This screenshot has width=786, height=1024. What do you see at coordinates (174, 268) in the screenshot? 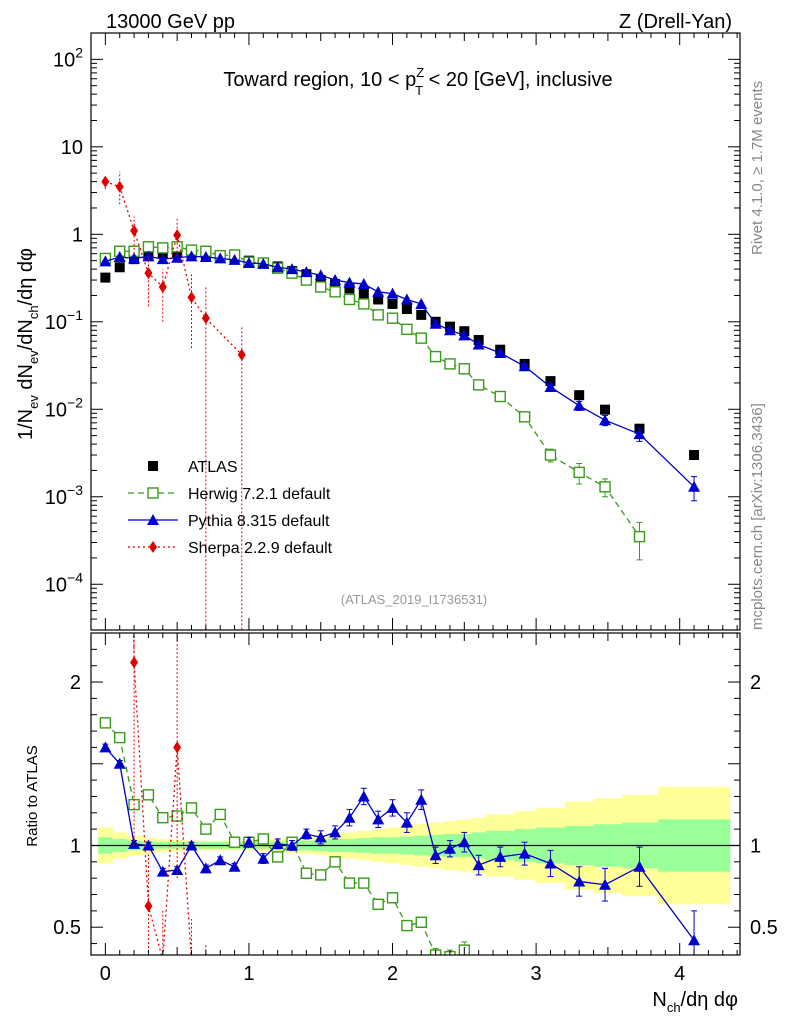
I see `series-line-sherpa` at bounding box center [174, 268].